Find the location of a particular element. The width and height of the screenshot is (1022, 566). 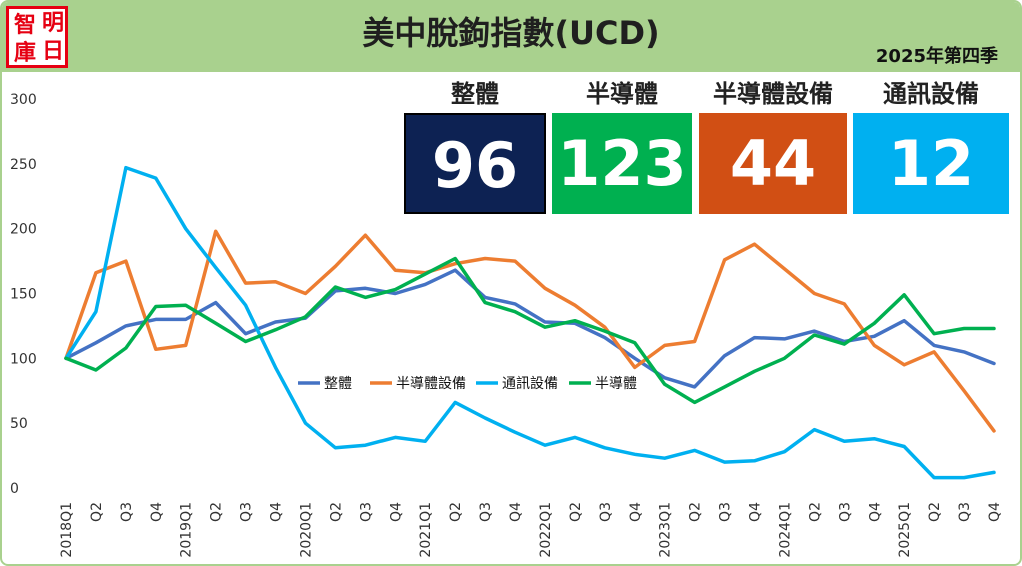

legend-label: 整體 is located at coordinates (338, 384).